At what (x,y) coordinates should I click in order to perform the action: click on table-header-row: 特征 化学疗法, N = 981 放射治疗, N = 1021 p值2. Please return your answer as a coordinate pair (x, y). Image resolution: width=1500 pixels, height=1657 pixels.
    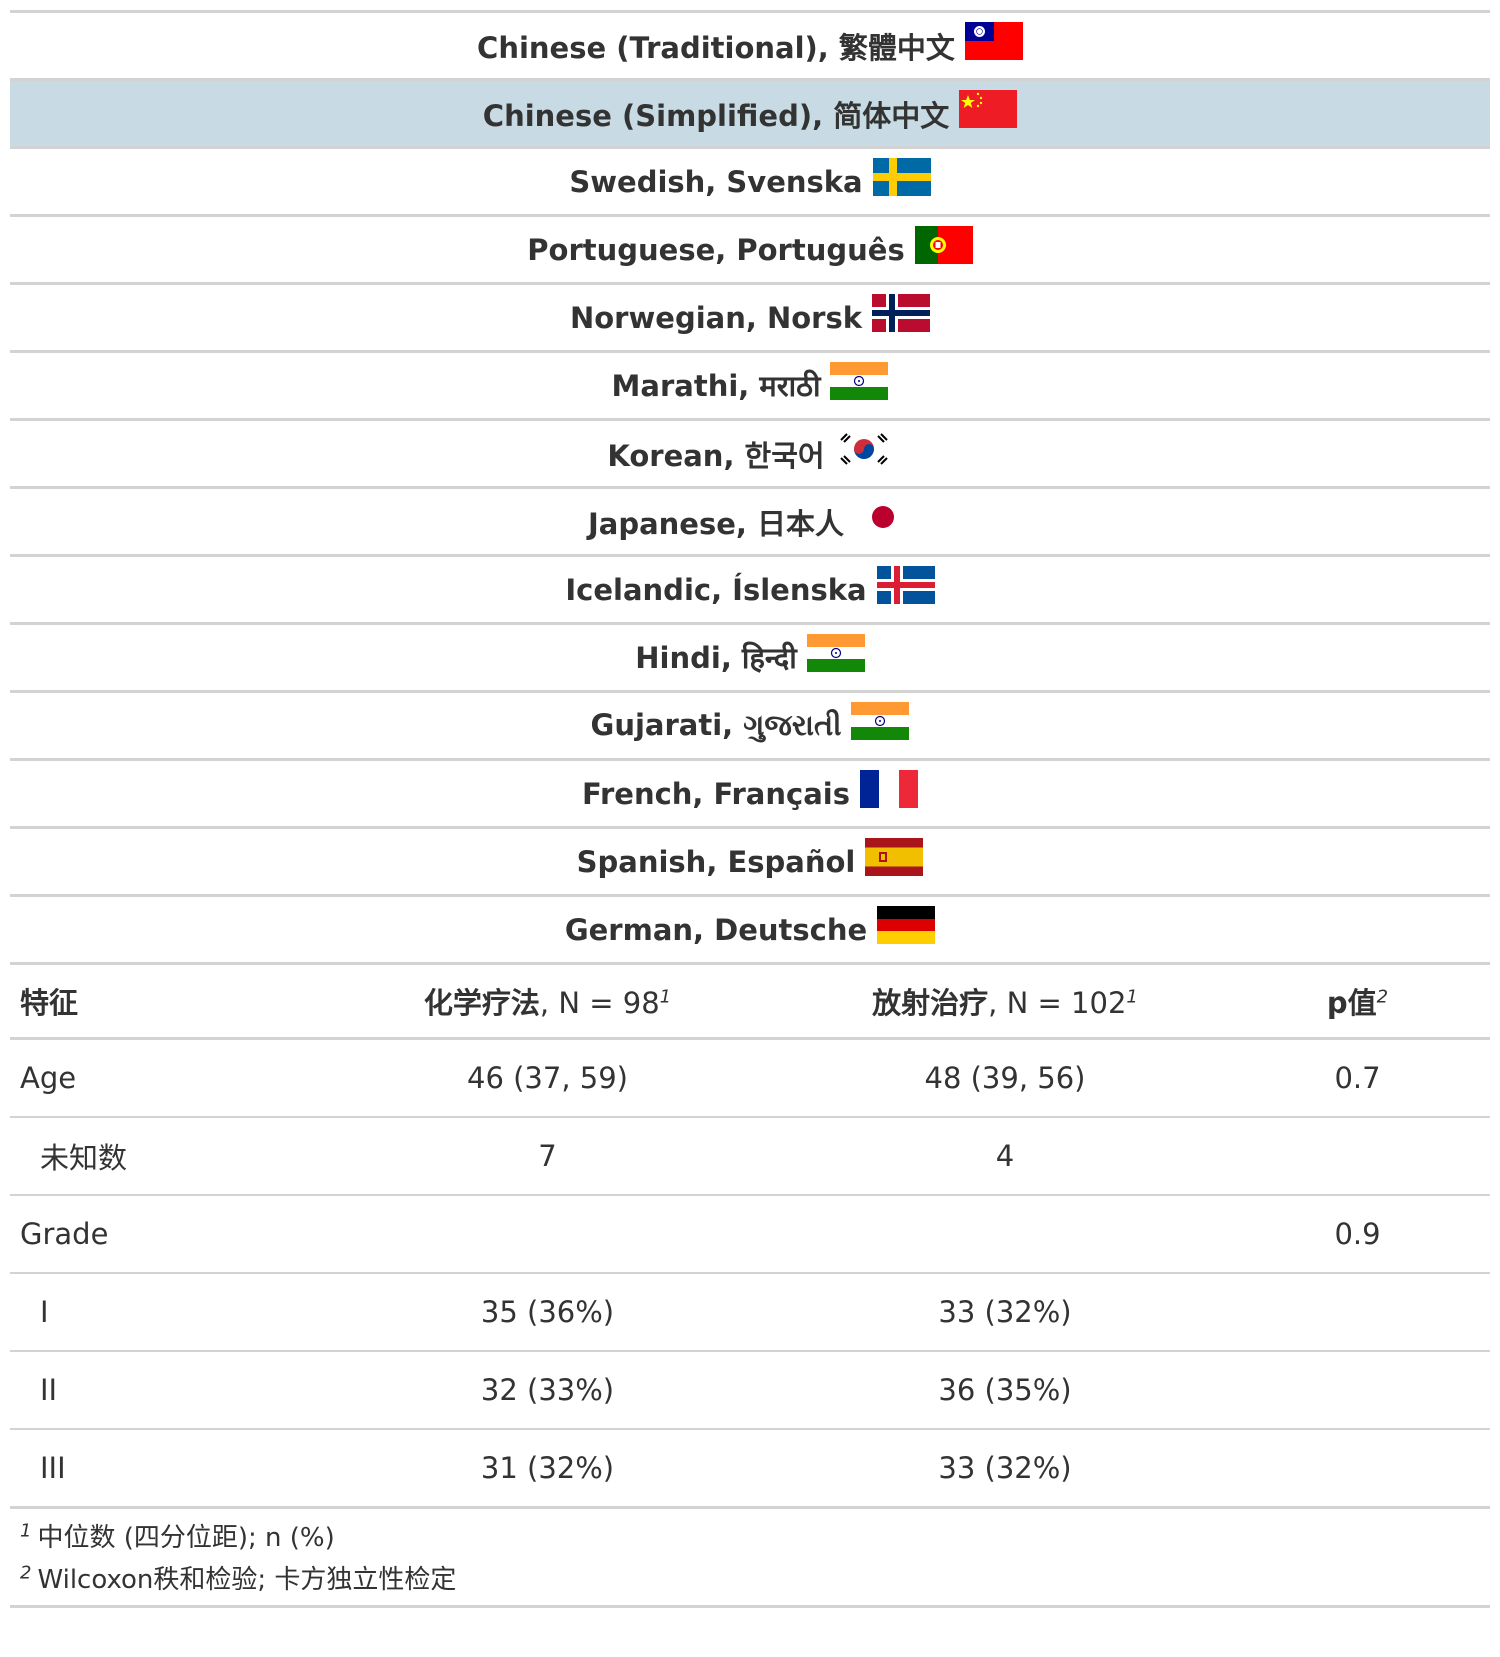
    Looking at the image, I should click on (750, 1002).